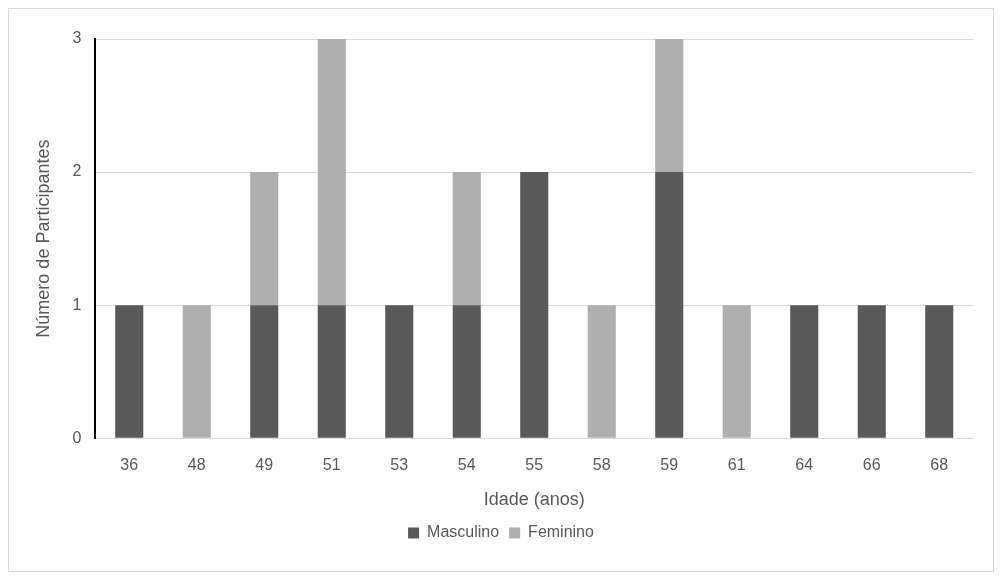 This screenshot has height=580, width=1002. I want to click on x-tick-label: 58, so click(601, 465).